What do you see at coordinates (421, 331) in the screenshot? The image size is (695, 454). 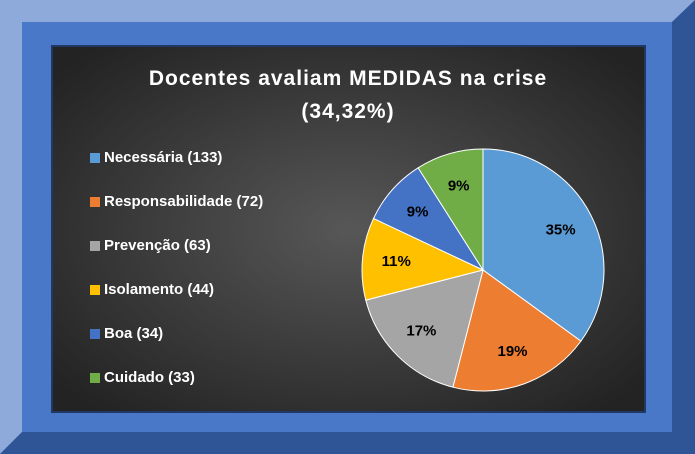 I see `data-label: 17%` at bounding box center [421, 331].